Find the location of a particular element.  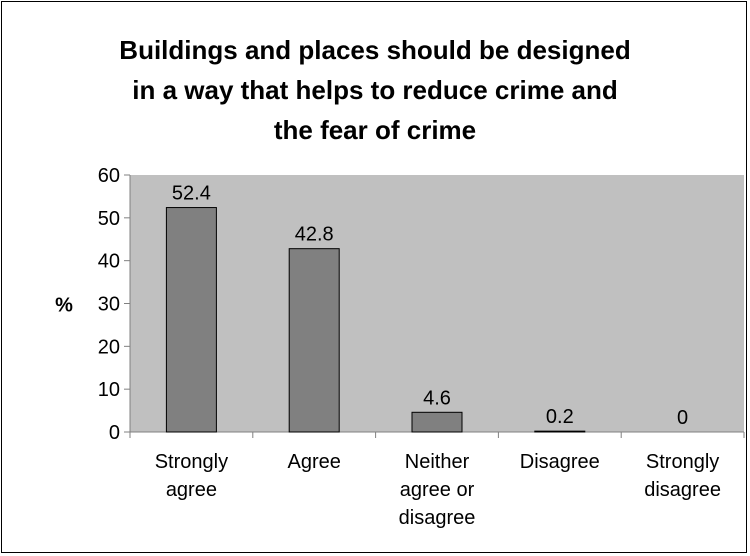

chart-title-line-2: in a way that helps to reduce crime and is located at coordinates (375, 90).